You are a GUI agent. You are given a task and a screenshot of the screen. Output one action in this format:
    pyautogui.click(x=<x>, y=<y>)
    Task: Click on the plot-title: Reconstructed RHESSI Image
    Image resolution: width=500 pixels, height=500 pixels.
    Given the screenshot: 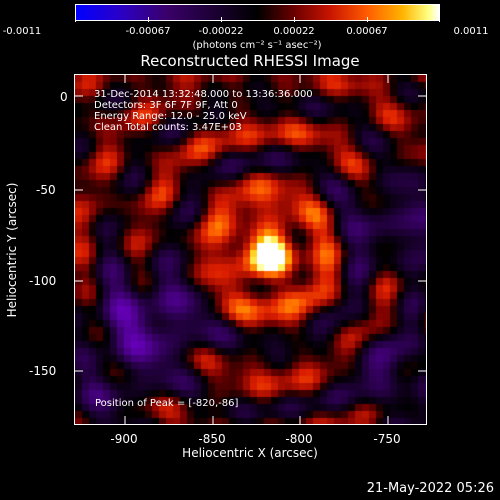 What is the action you would take?
    pyautogui.click(x=250, y=61)
    